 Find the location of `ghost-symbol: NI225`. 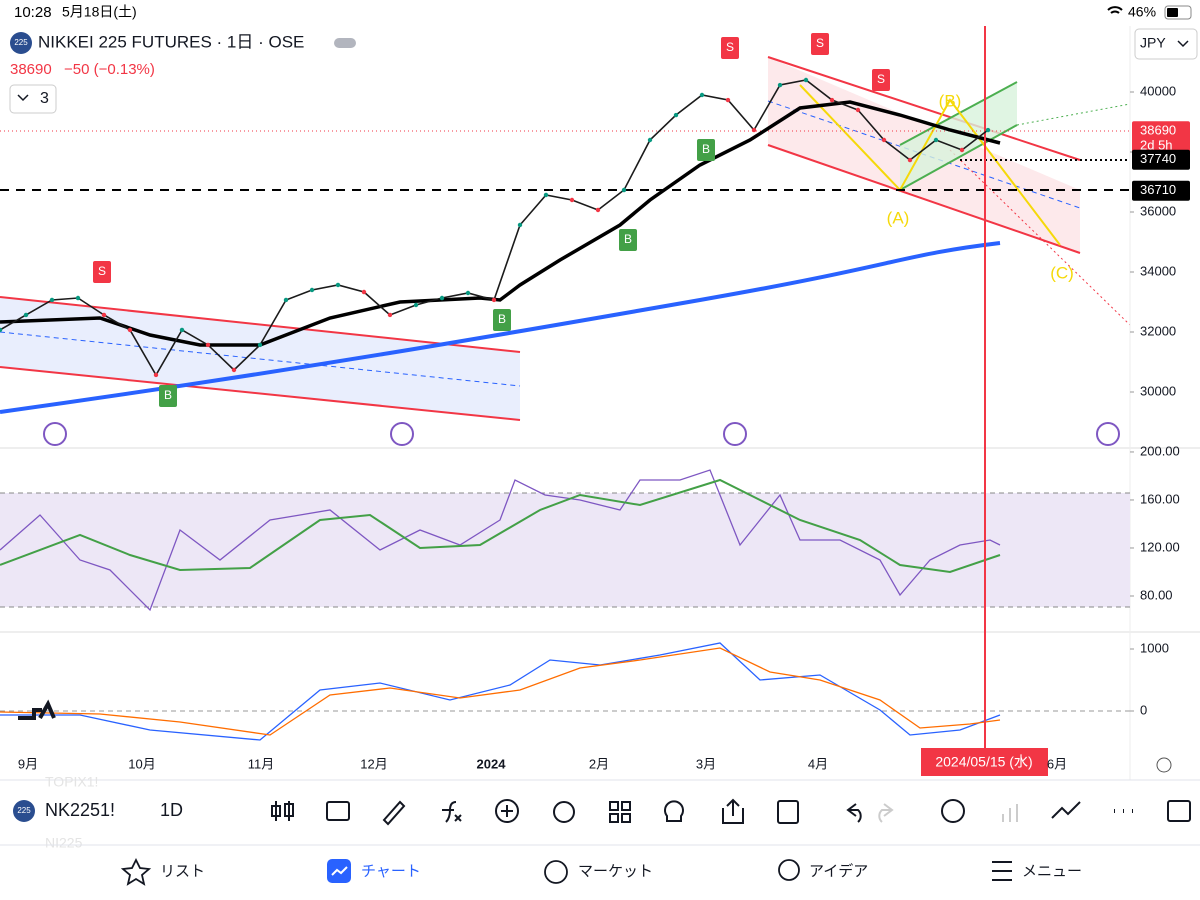

ghost-symbol: NI225 is located at coordinates (64, 843).